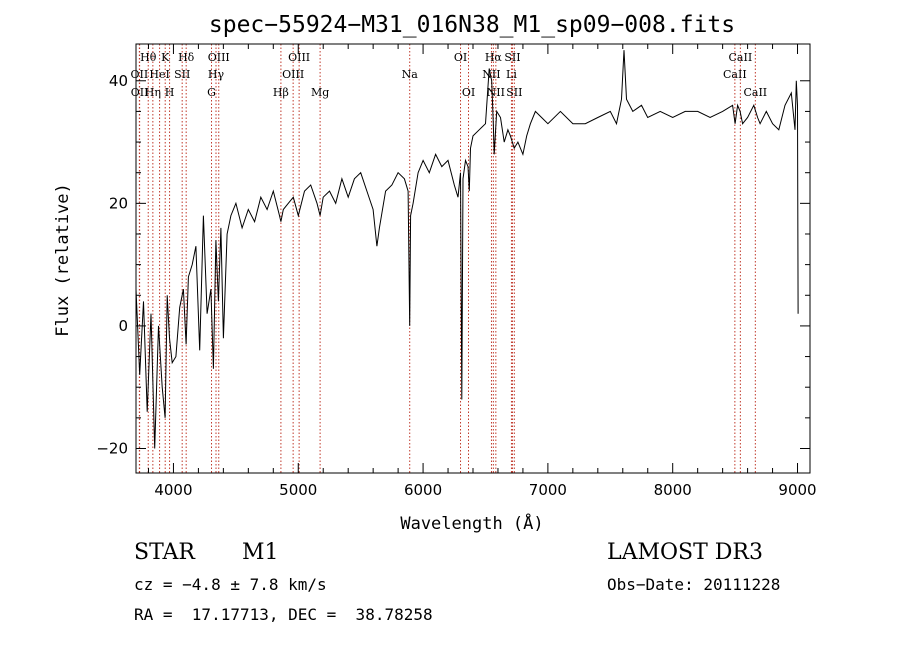 The width and height of the screenshot is (900, 649). I want to click on x-tick-label: 5000, so click(298, 490).